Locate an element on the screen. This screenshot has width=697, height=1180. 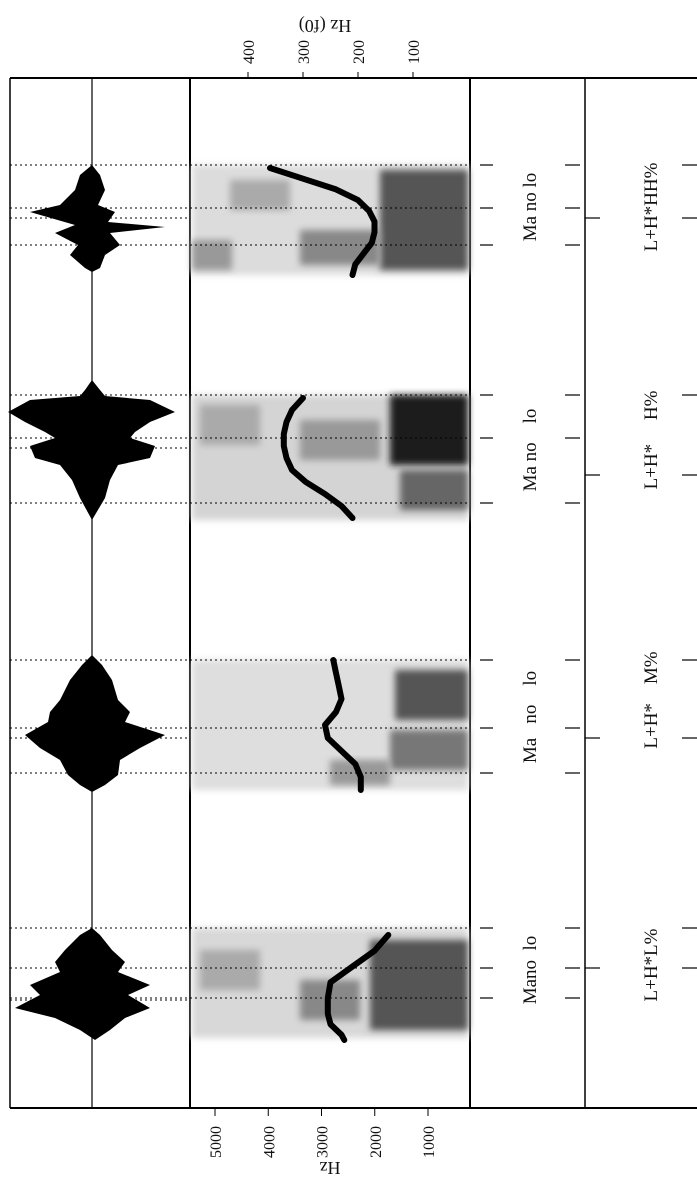
hz-tick-label: 4000 is located at coordinates (269, 1142).